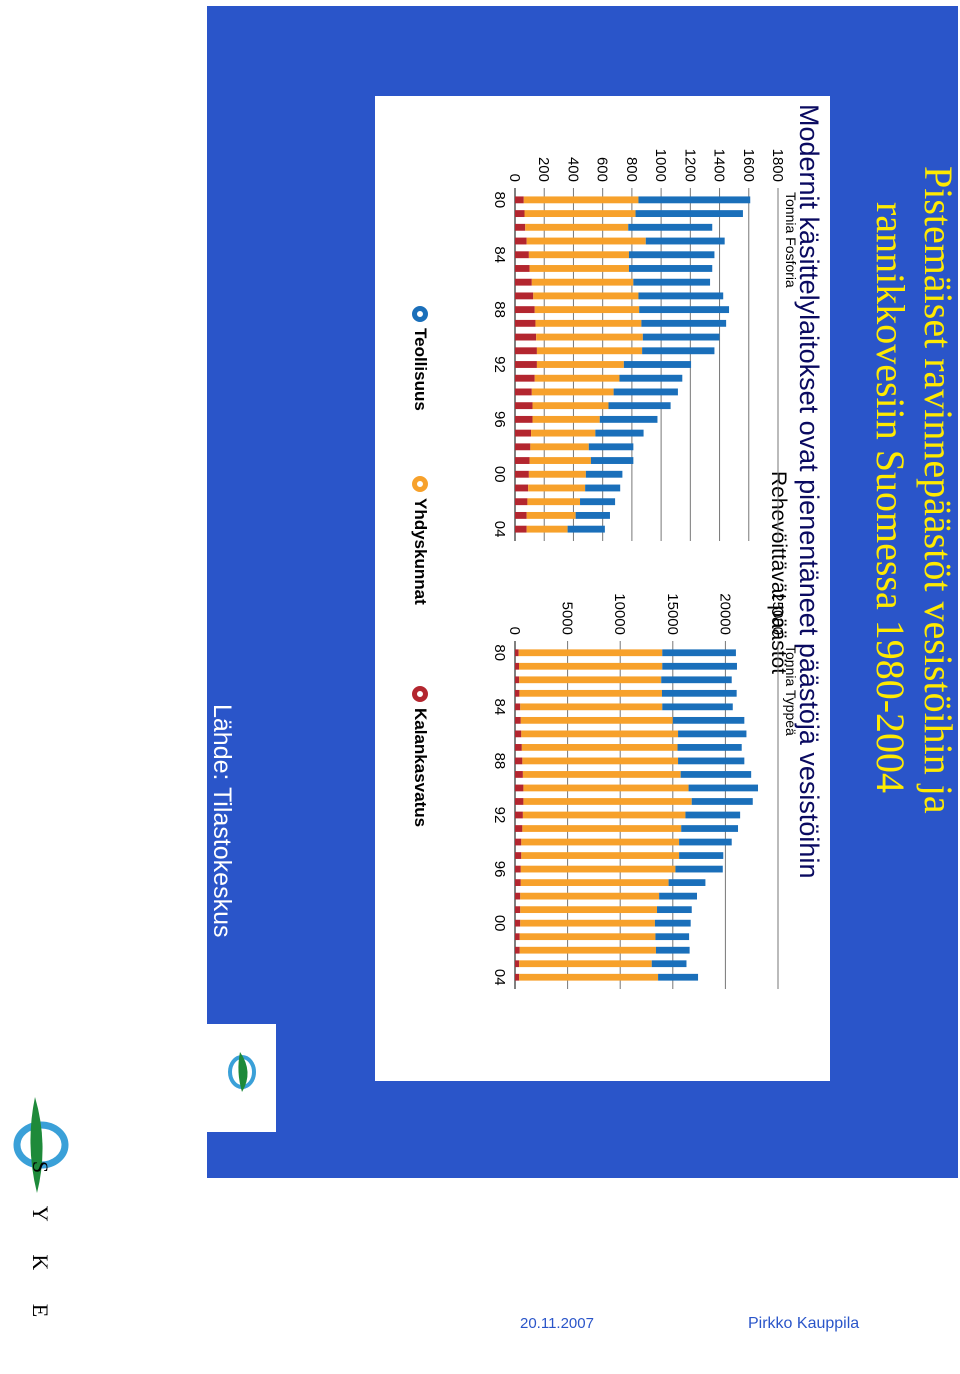 The height and width of the screenshot is (1374, 960). Describe the element at coordinates (804, 1323) in the screenshot. I see `footer-author: Pirkko Kauppila` at that location.